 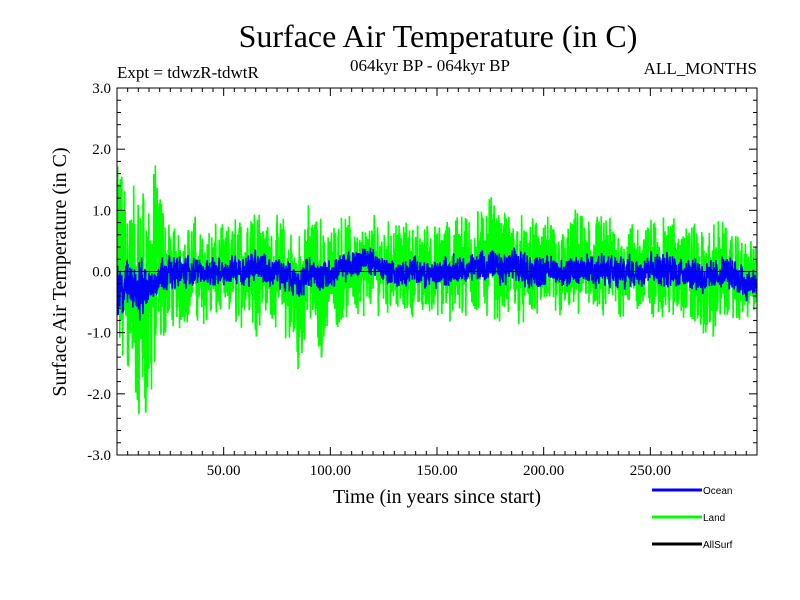 What do you see at coordinates (718, 545) in the screenshot?
I see `legend-label-allsurf: AllSurf` at bounding box center [718, 545].